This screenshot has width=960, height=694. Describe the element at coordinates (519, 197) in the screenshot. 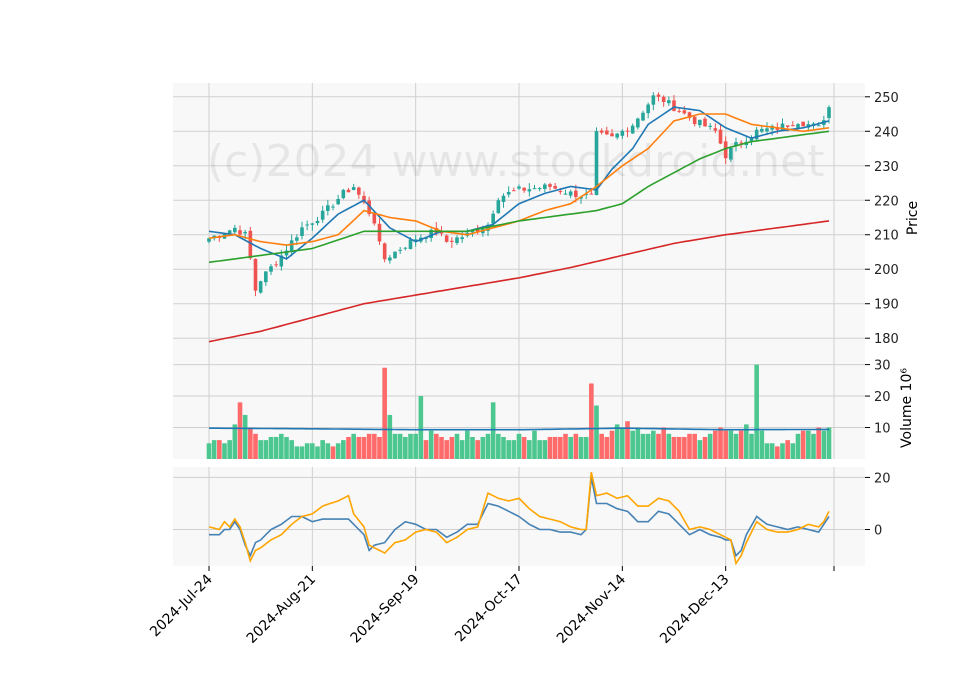

I see `moving-average-long` at that location.